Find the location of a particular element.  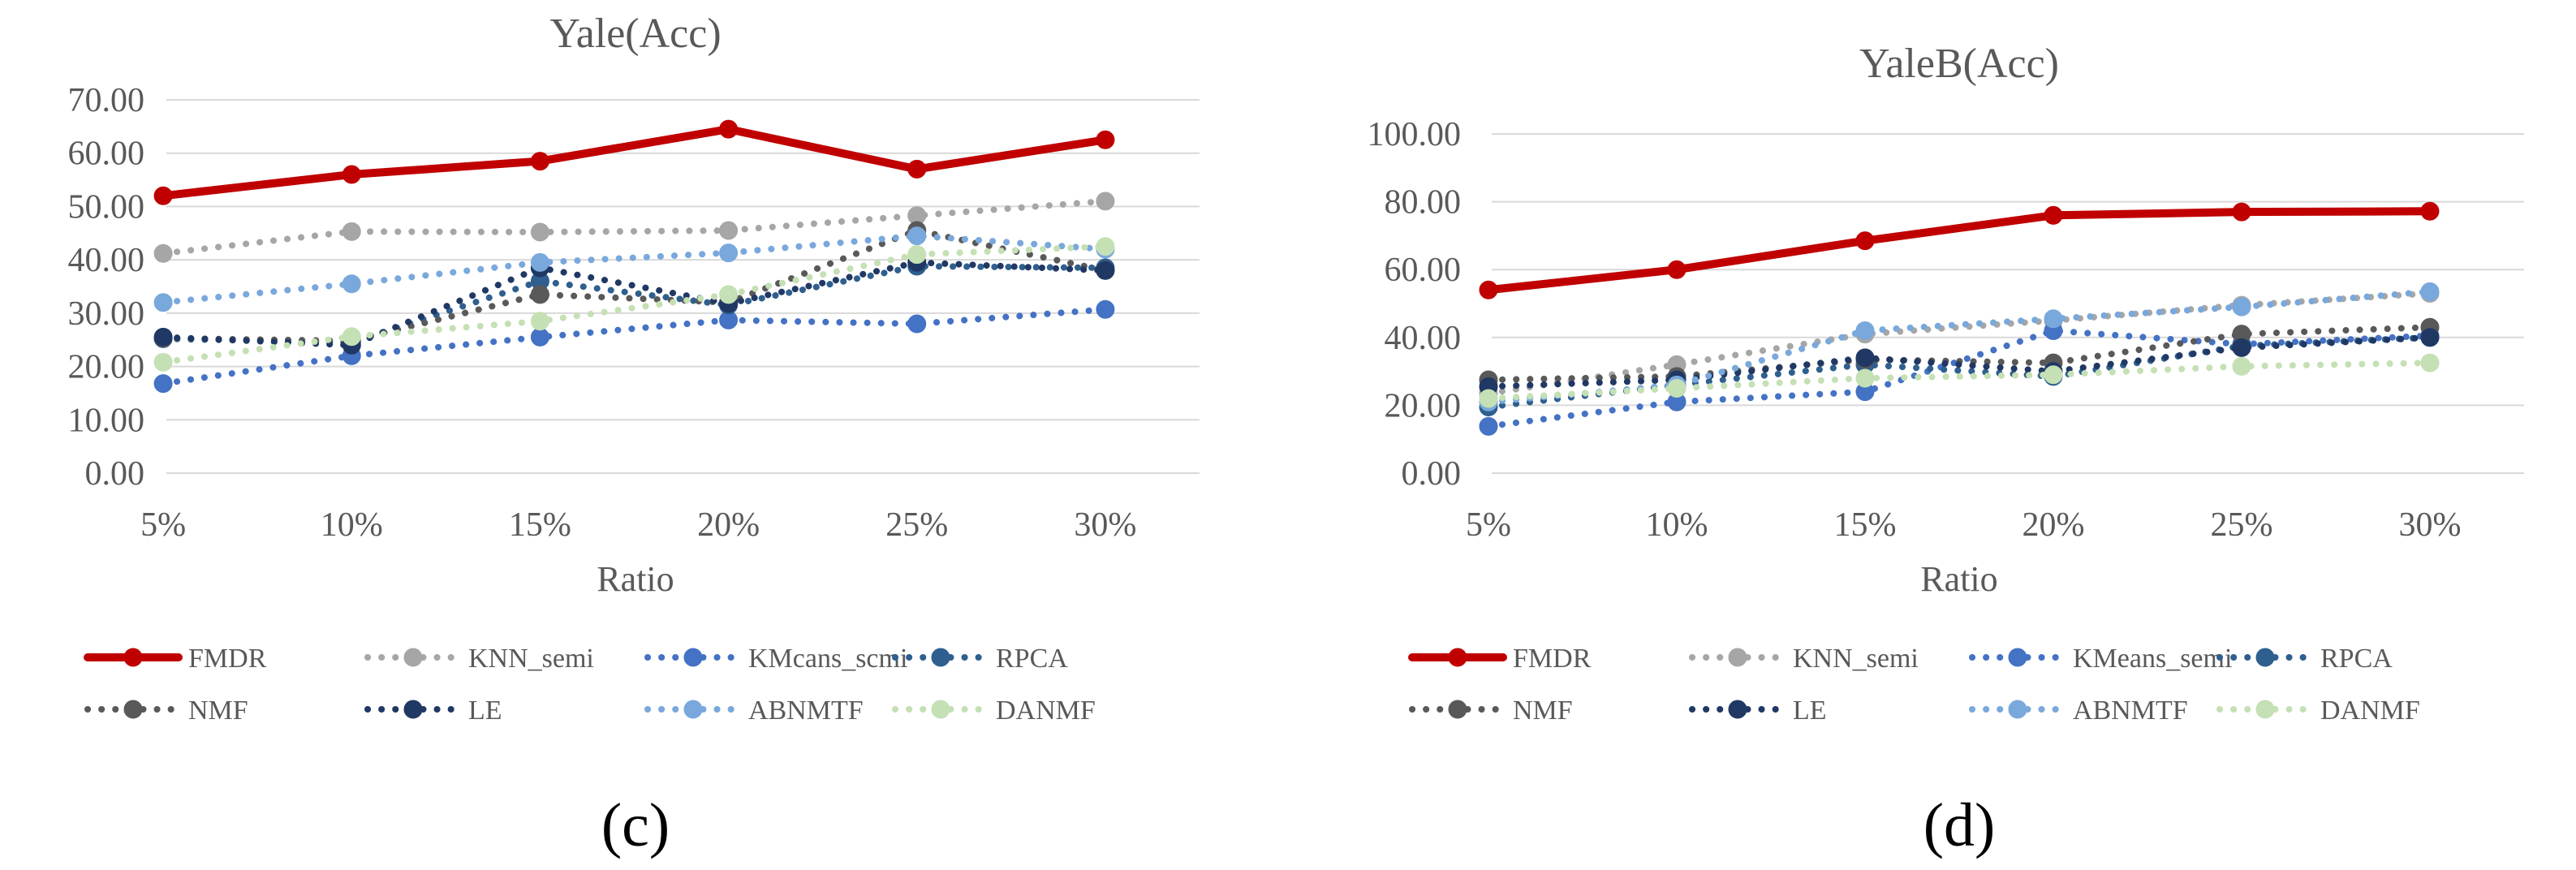

x-tick-label: 25% is located at coordinates (2242, 525).